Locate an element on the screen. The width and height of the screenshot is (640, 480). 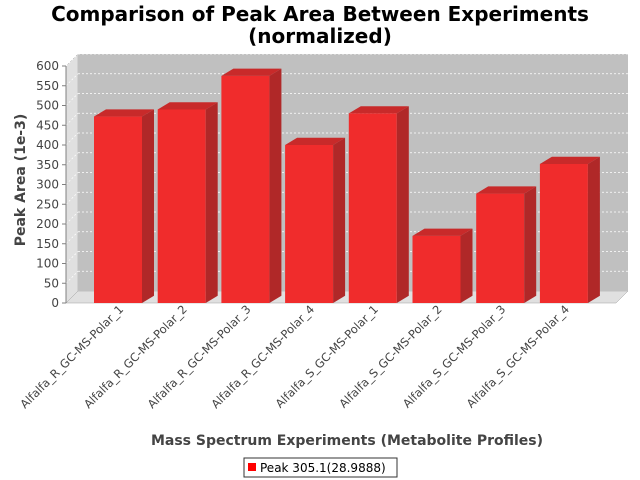
y-tick-label: 200 is located at coordinates (47, 224).